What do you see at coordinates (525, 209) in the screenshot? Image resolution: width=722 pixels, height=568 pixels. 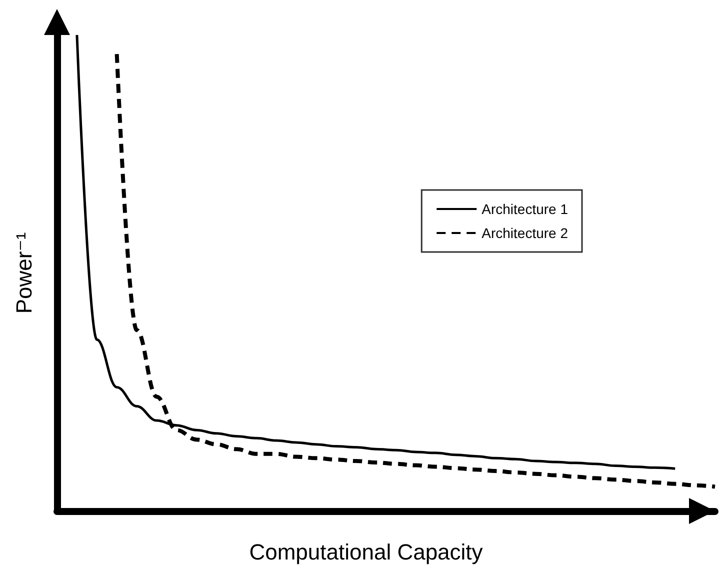 I see `legend-label: Architecture 1` at bounding box center [525, 209].